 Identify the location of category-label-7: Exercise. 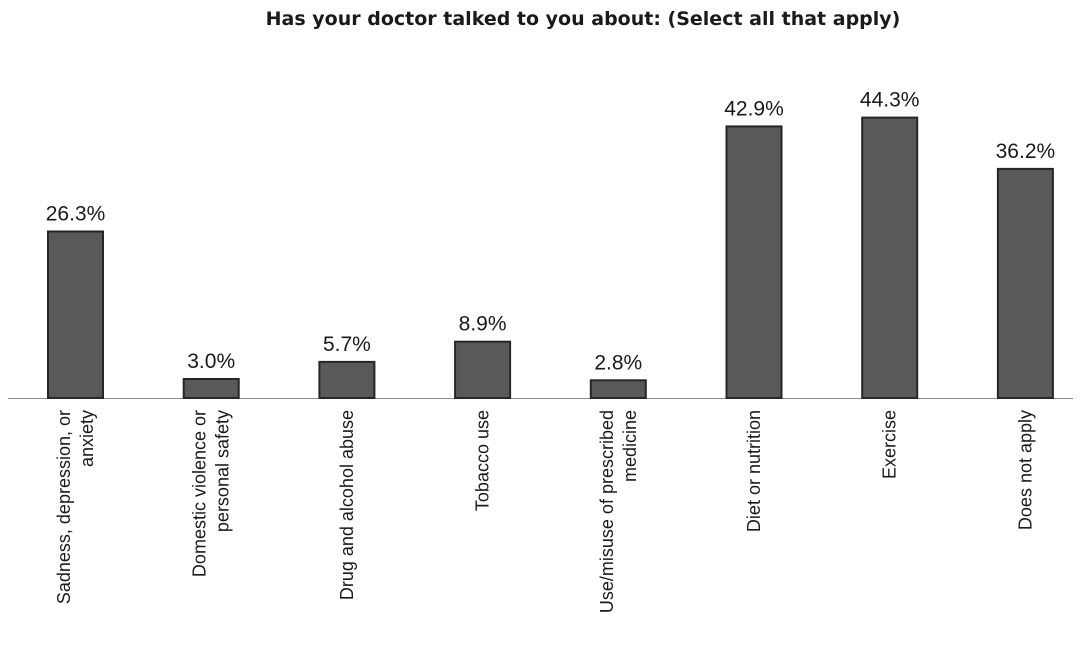
(890, 444).